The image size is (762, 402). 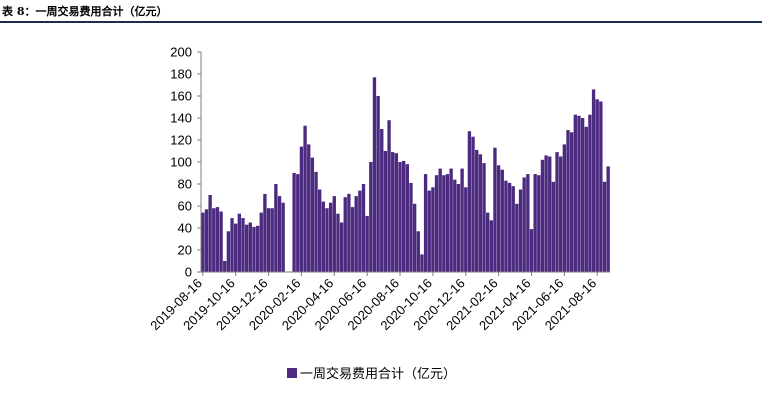 I want to click on y-tick-label: 140, so click(x=181, y=118).